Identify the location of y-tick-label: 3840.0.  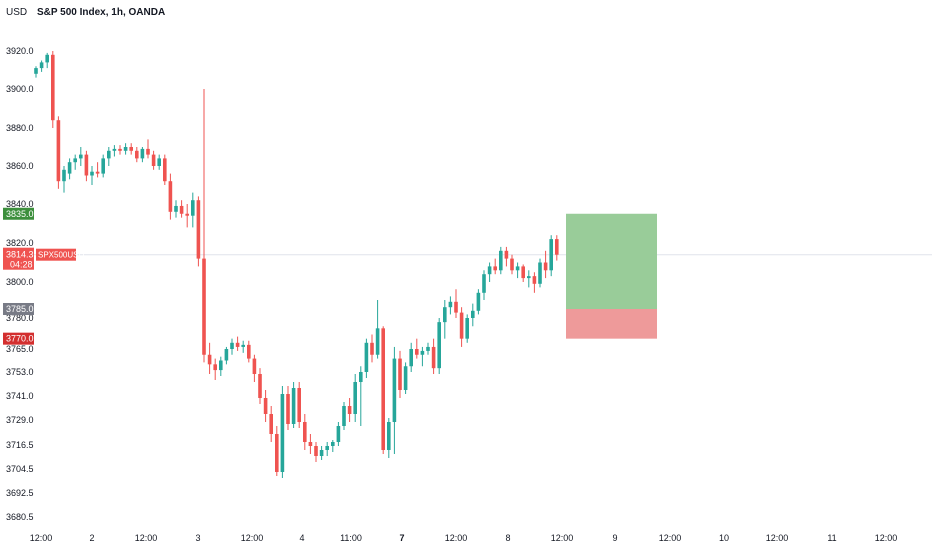
(20, 204).